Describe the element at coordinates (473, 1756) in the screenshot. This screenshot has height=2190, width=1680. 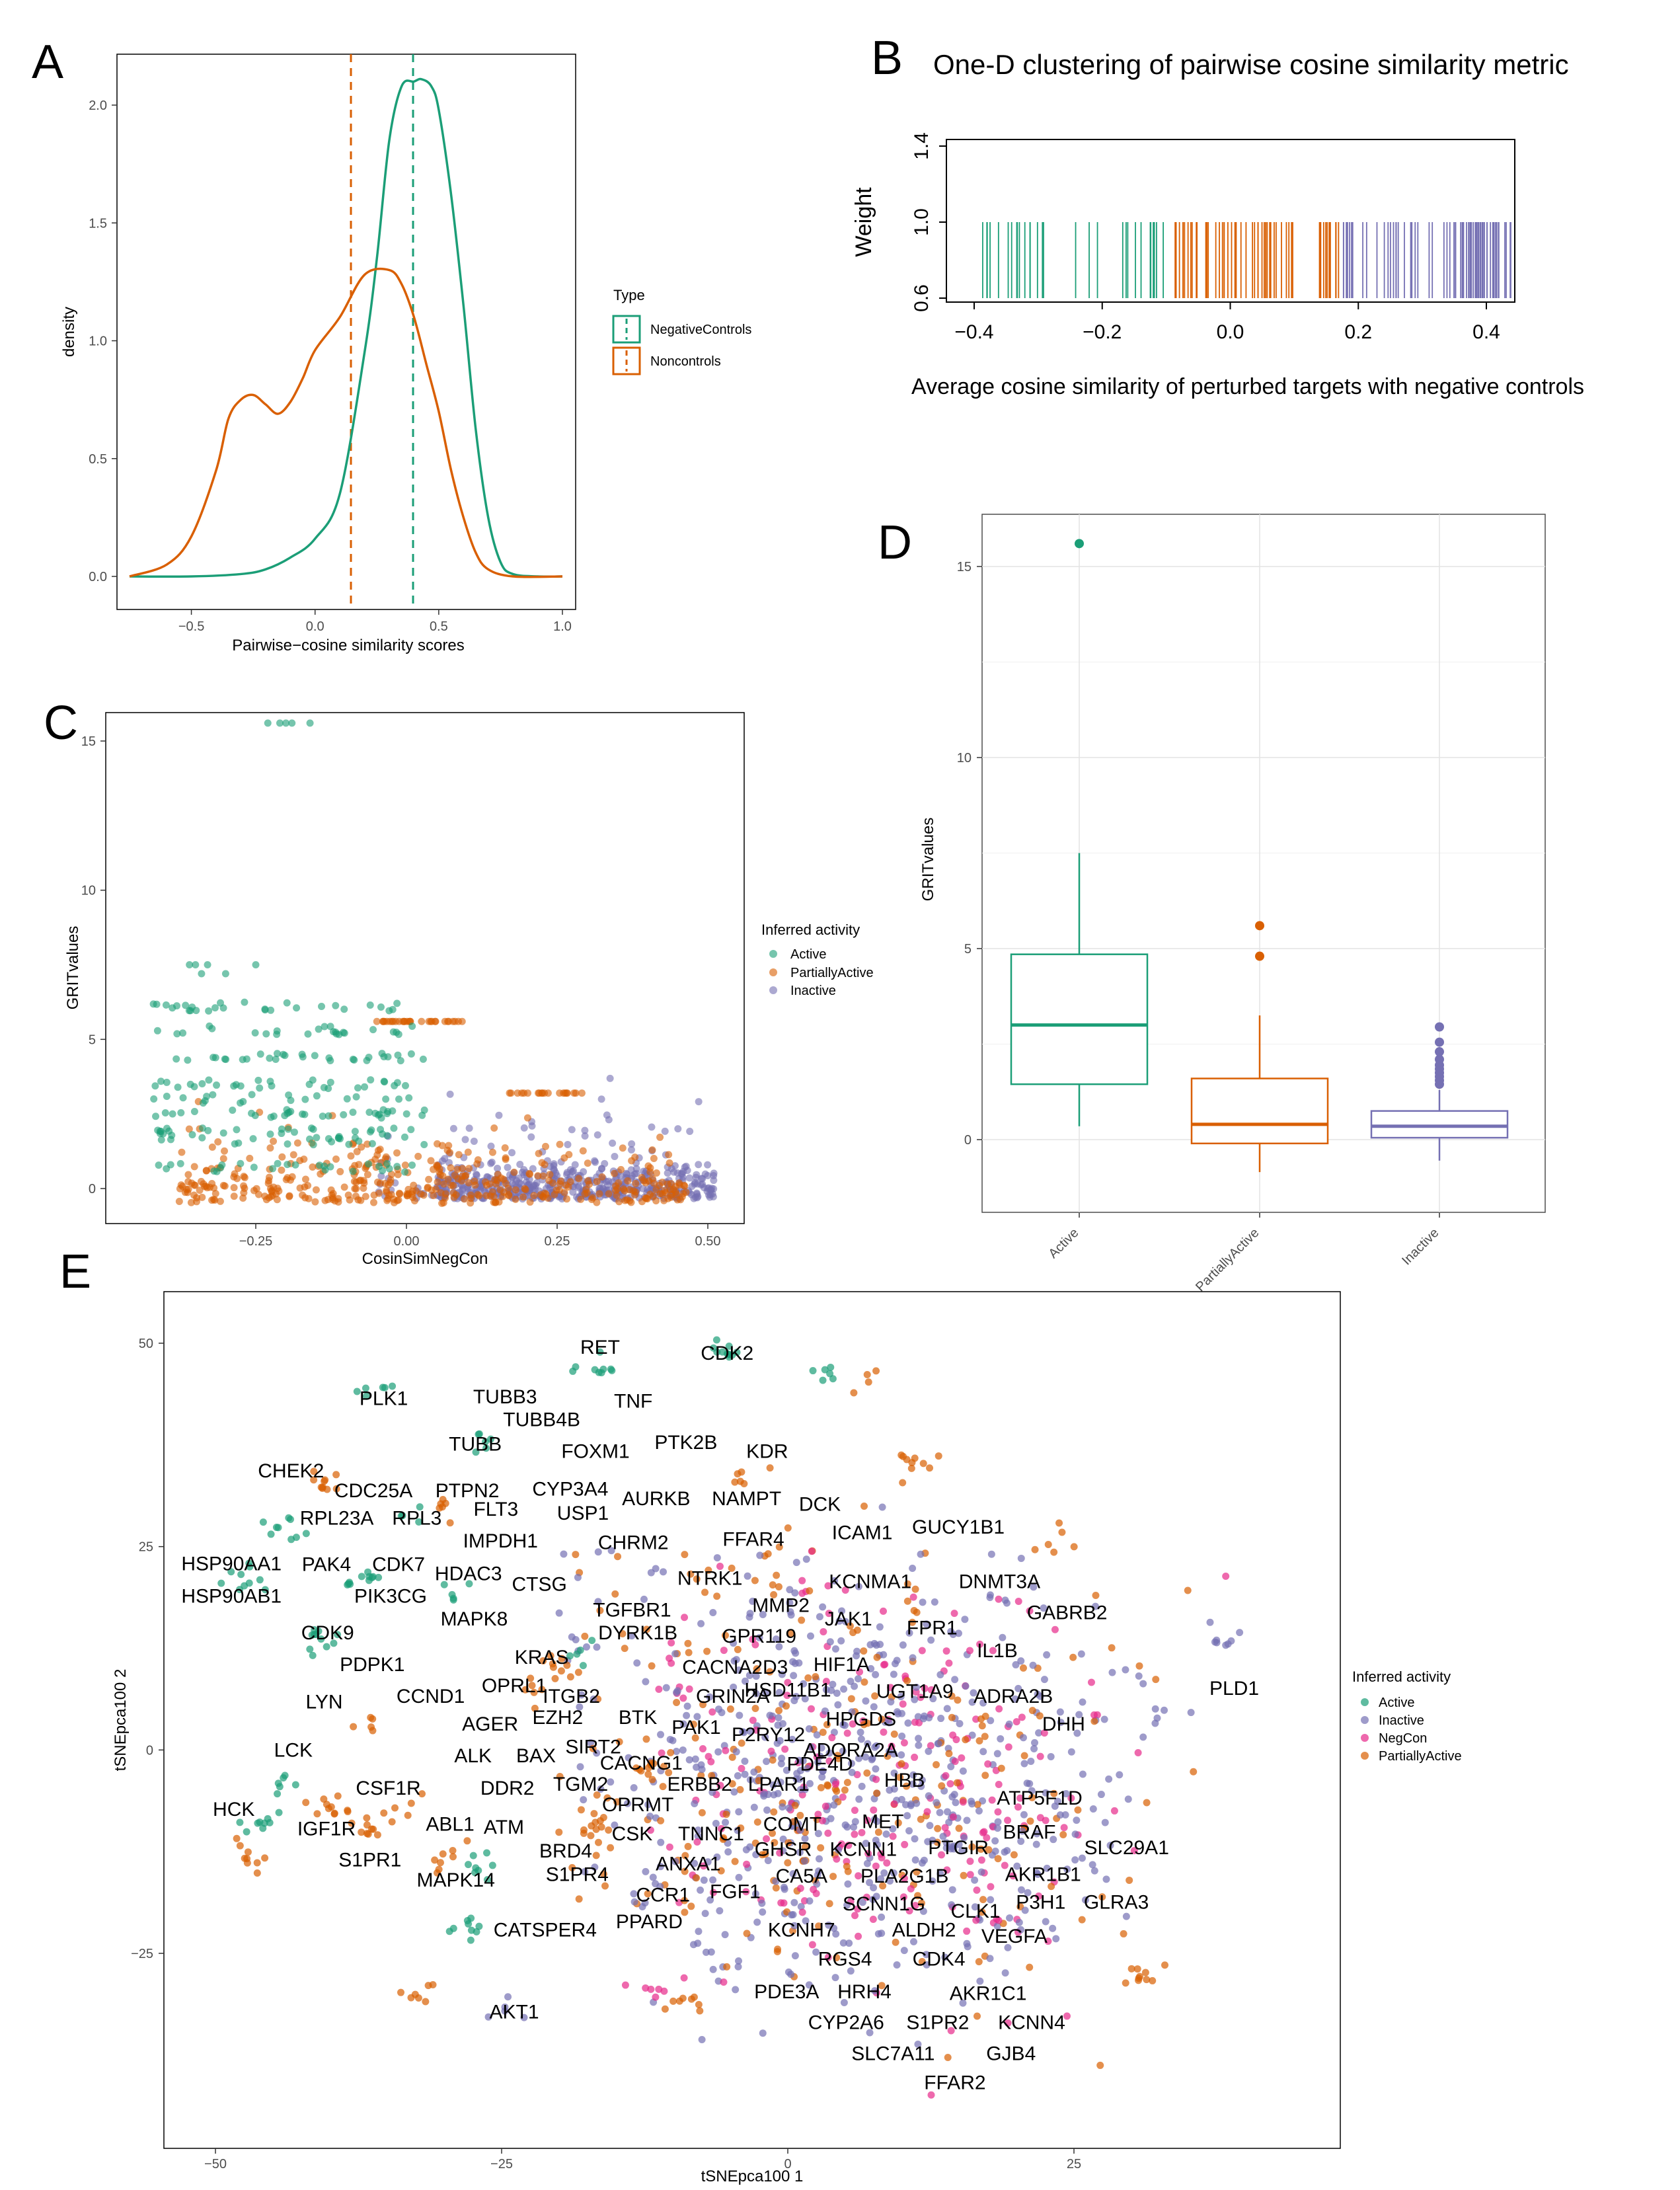
I see `gene-label: ALK` at that location.